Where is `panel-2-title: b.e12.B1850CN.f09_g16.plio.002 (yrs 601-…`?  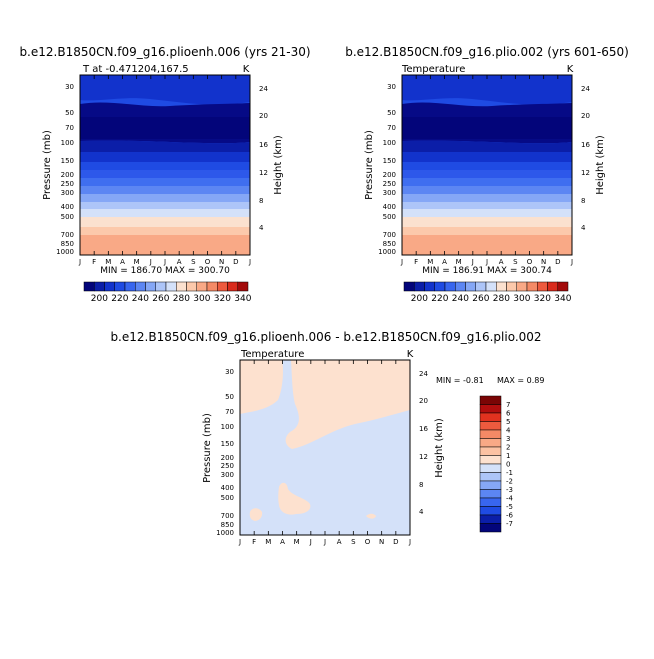 panel-2-title: b.e12.B1850CN.f09_g16.plio.002 (yrs 601-… is located at coordinates (487, 52).